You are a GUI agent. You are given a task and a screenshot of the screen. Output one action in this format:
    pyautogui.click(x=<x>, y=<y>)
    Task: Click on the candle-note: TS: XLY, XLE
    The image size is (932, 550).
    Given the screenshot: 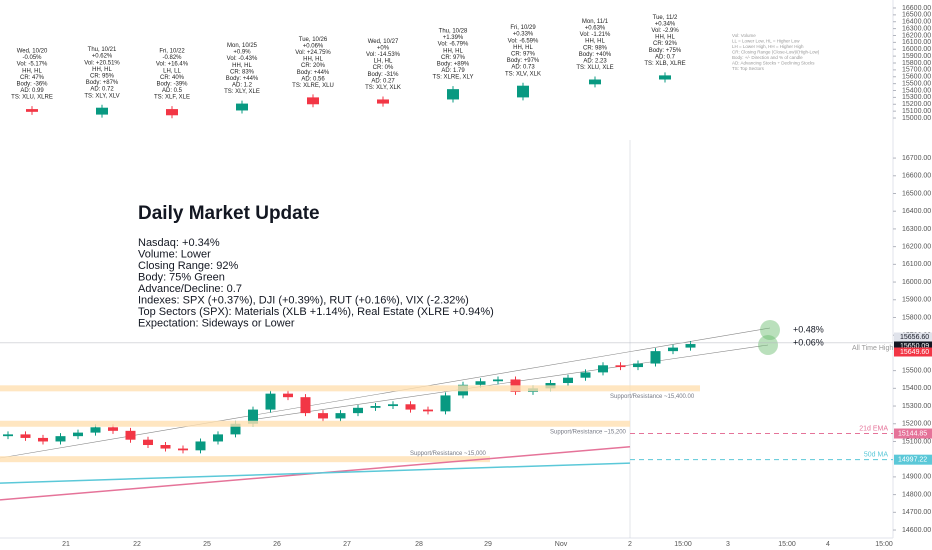 What is the action you would take?
    pyautogui.click(x=242, y=92)
    